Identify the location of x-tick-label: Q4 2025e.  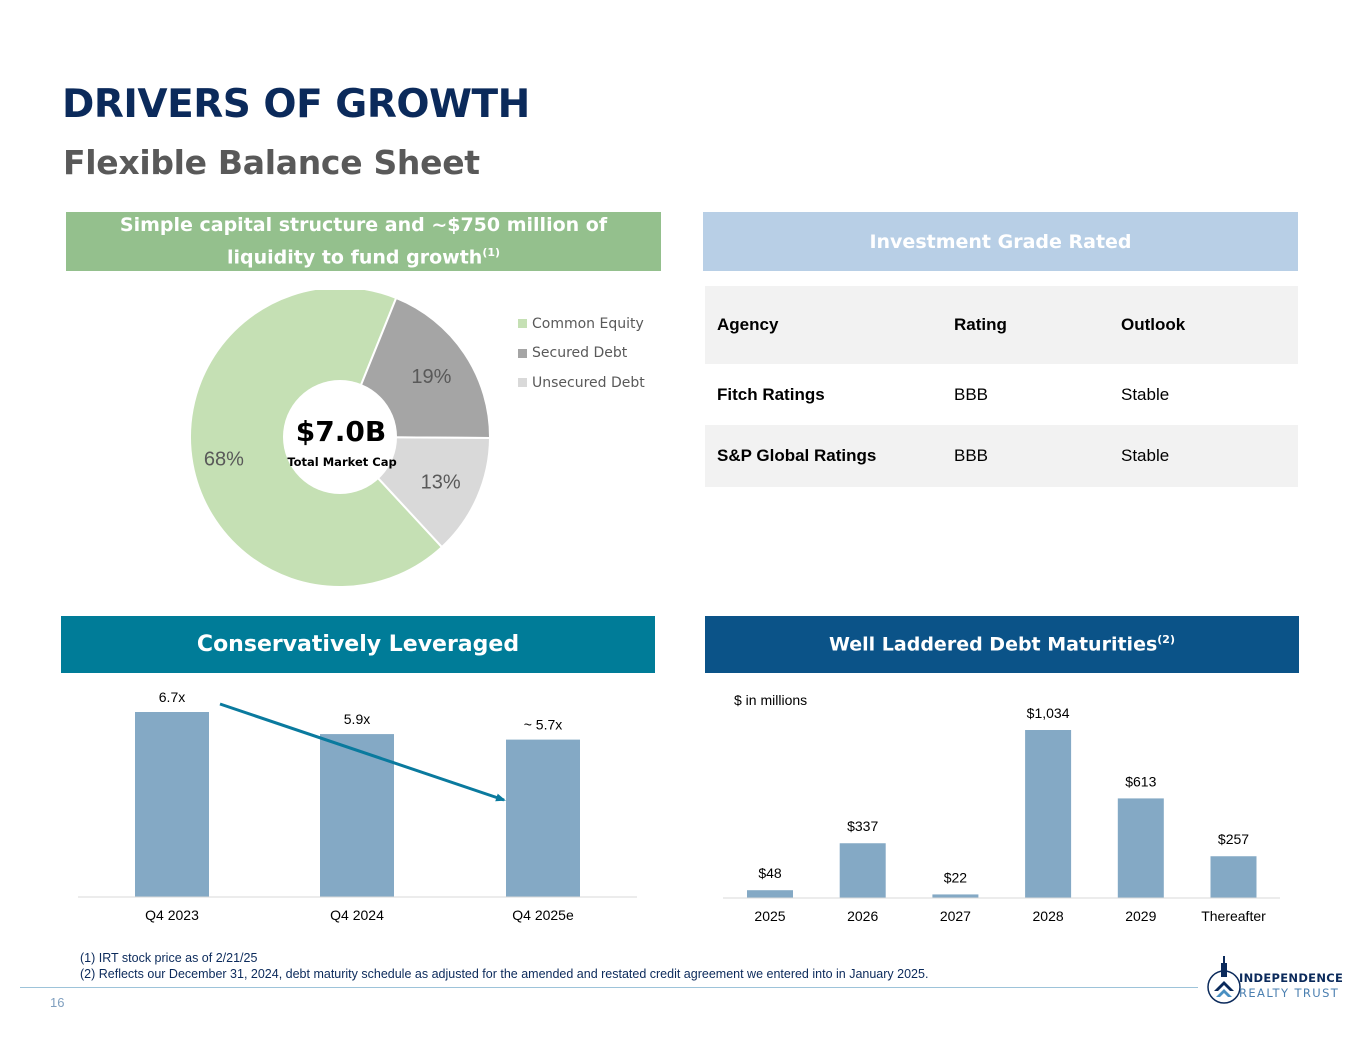
(543, 915).